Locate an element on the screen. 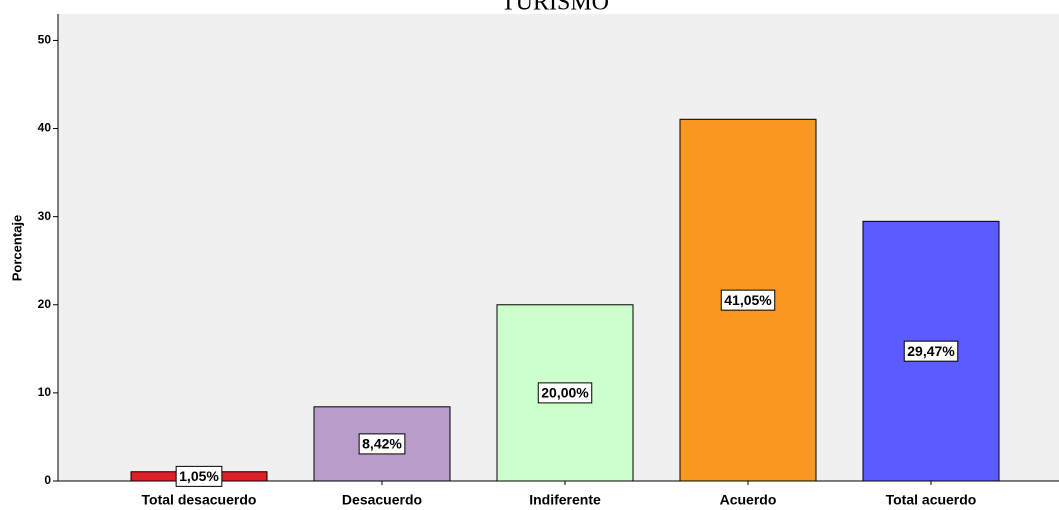  y-tick-label: 0 is located at coordinates (47, 480).